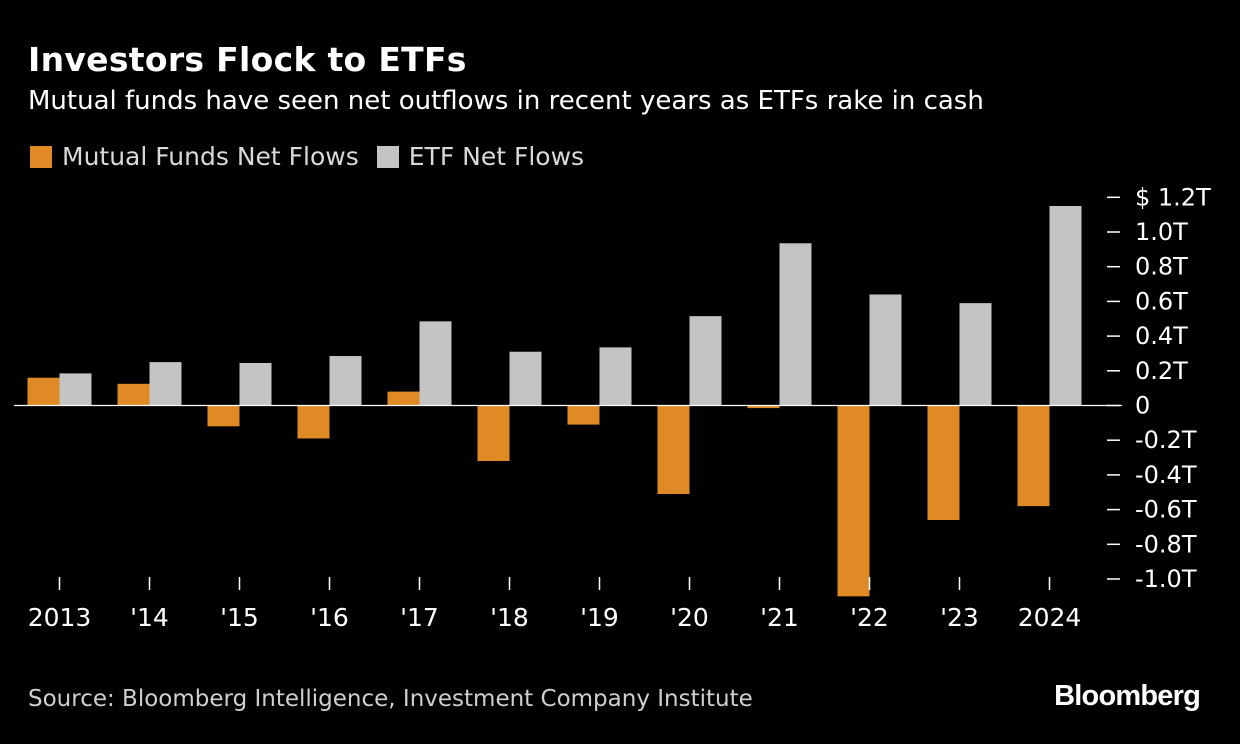  What do you see at coordinates (869, 617) in the screenshot?
I see `x-tick-label-9: '22` at bounding box center [869, 617].